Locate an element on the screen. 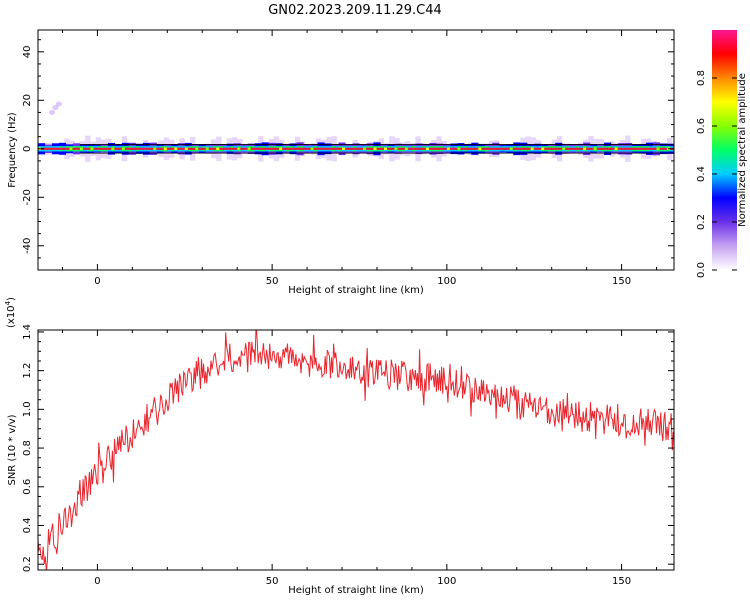 The width and height of the screenshot is (750, 600). snr-multiplier-exponent: 4 is located at coordinates (8, 302).